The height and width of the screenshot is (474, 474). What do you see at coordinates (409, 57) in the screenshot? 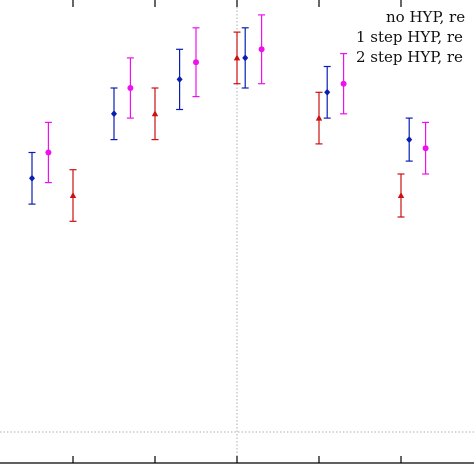
I see `legend-entry-2-step-hyp: 2 step HYP, re` at bounding box center [409, 57].